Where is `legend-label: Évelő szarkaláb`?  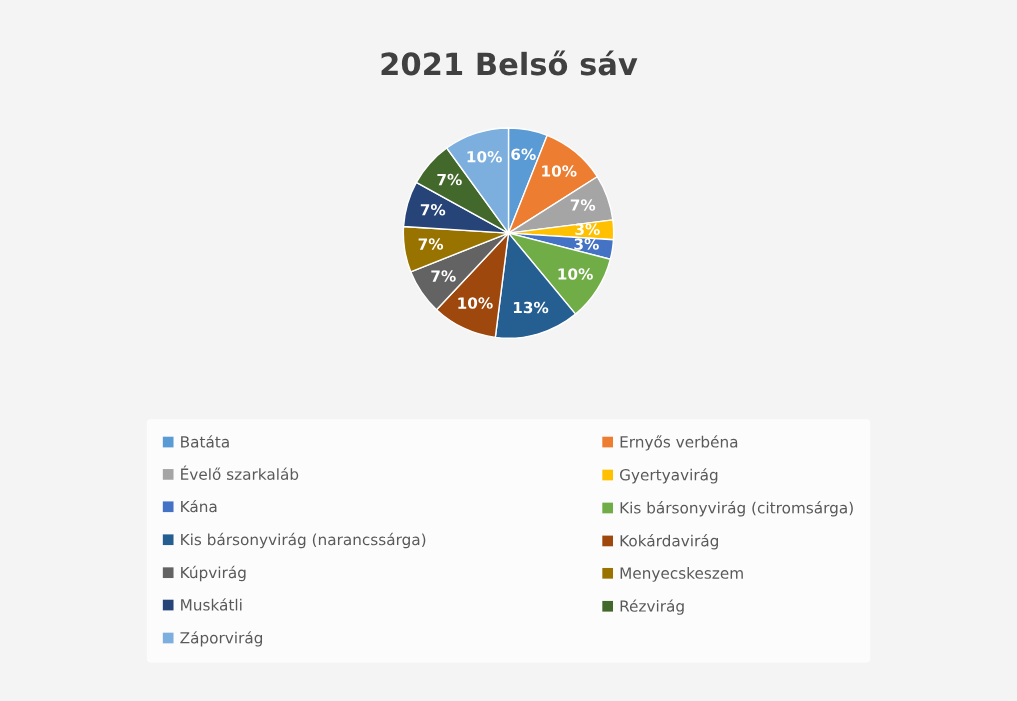 legend-label: Évelő szarkaláb is located at coordinates (240, 472).